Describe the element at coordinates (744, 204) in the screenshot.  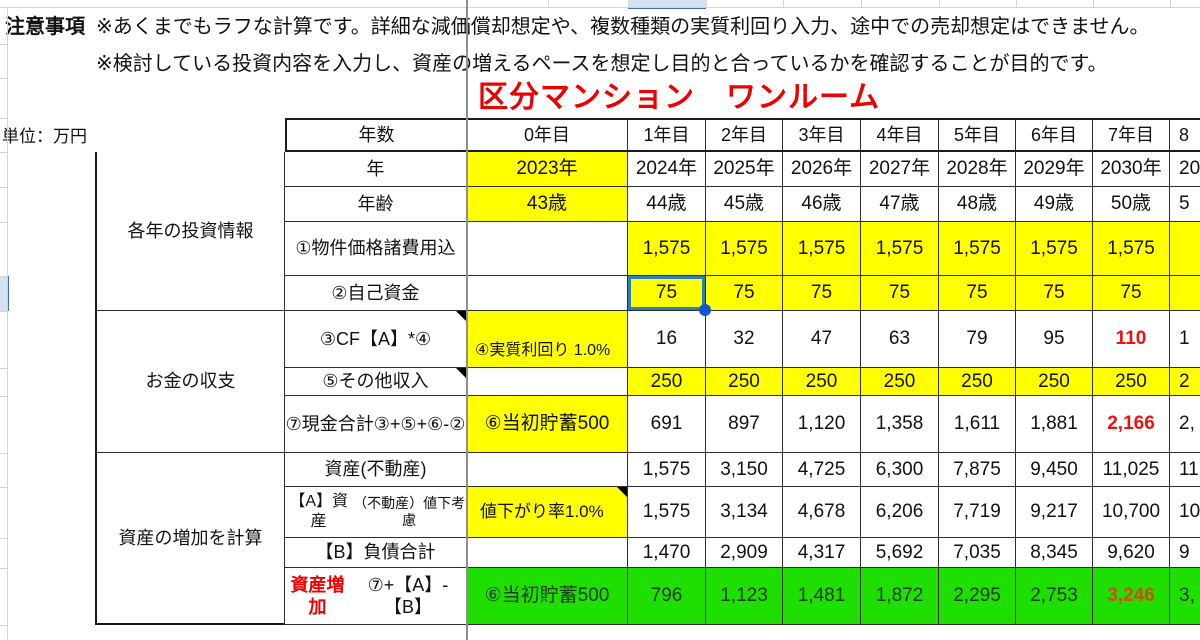
I see `cell-age-year2: 45歳` at that location.